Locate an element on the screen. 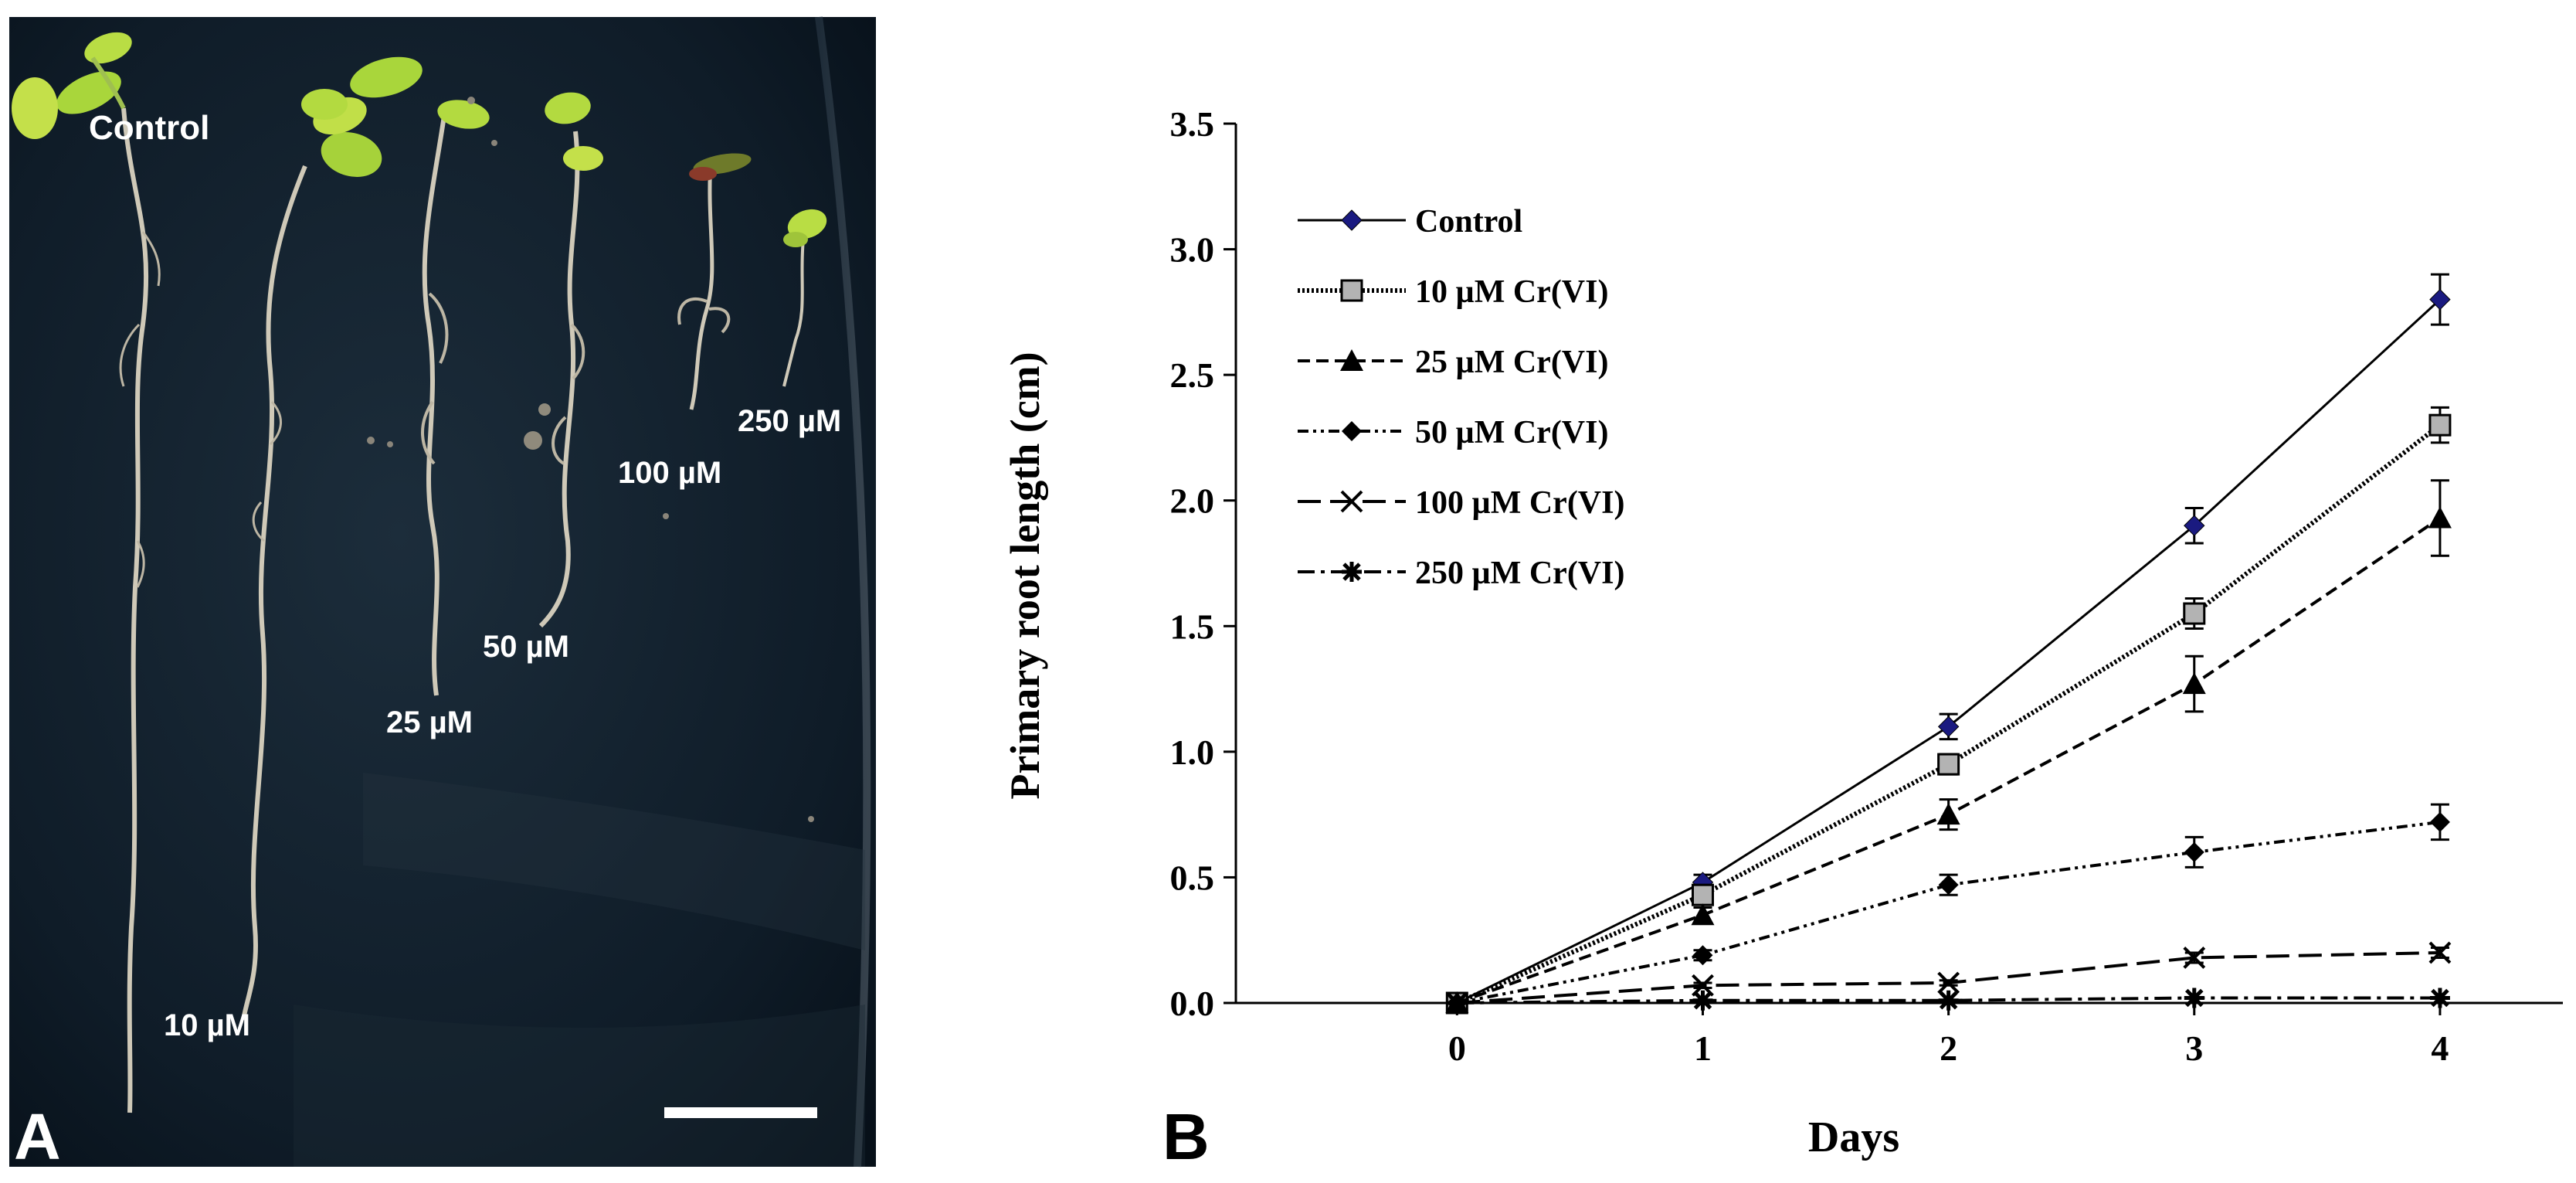  label-50uM: 50 µM is located at coordinates (526, 647).